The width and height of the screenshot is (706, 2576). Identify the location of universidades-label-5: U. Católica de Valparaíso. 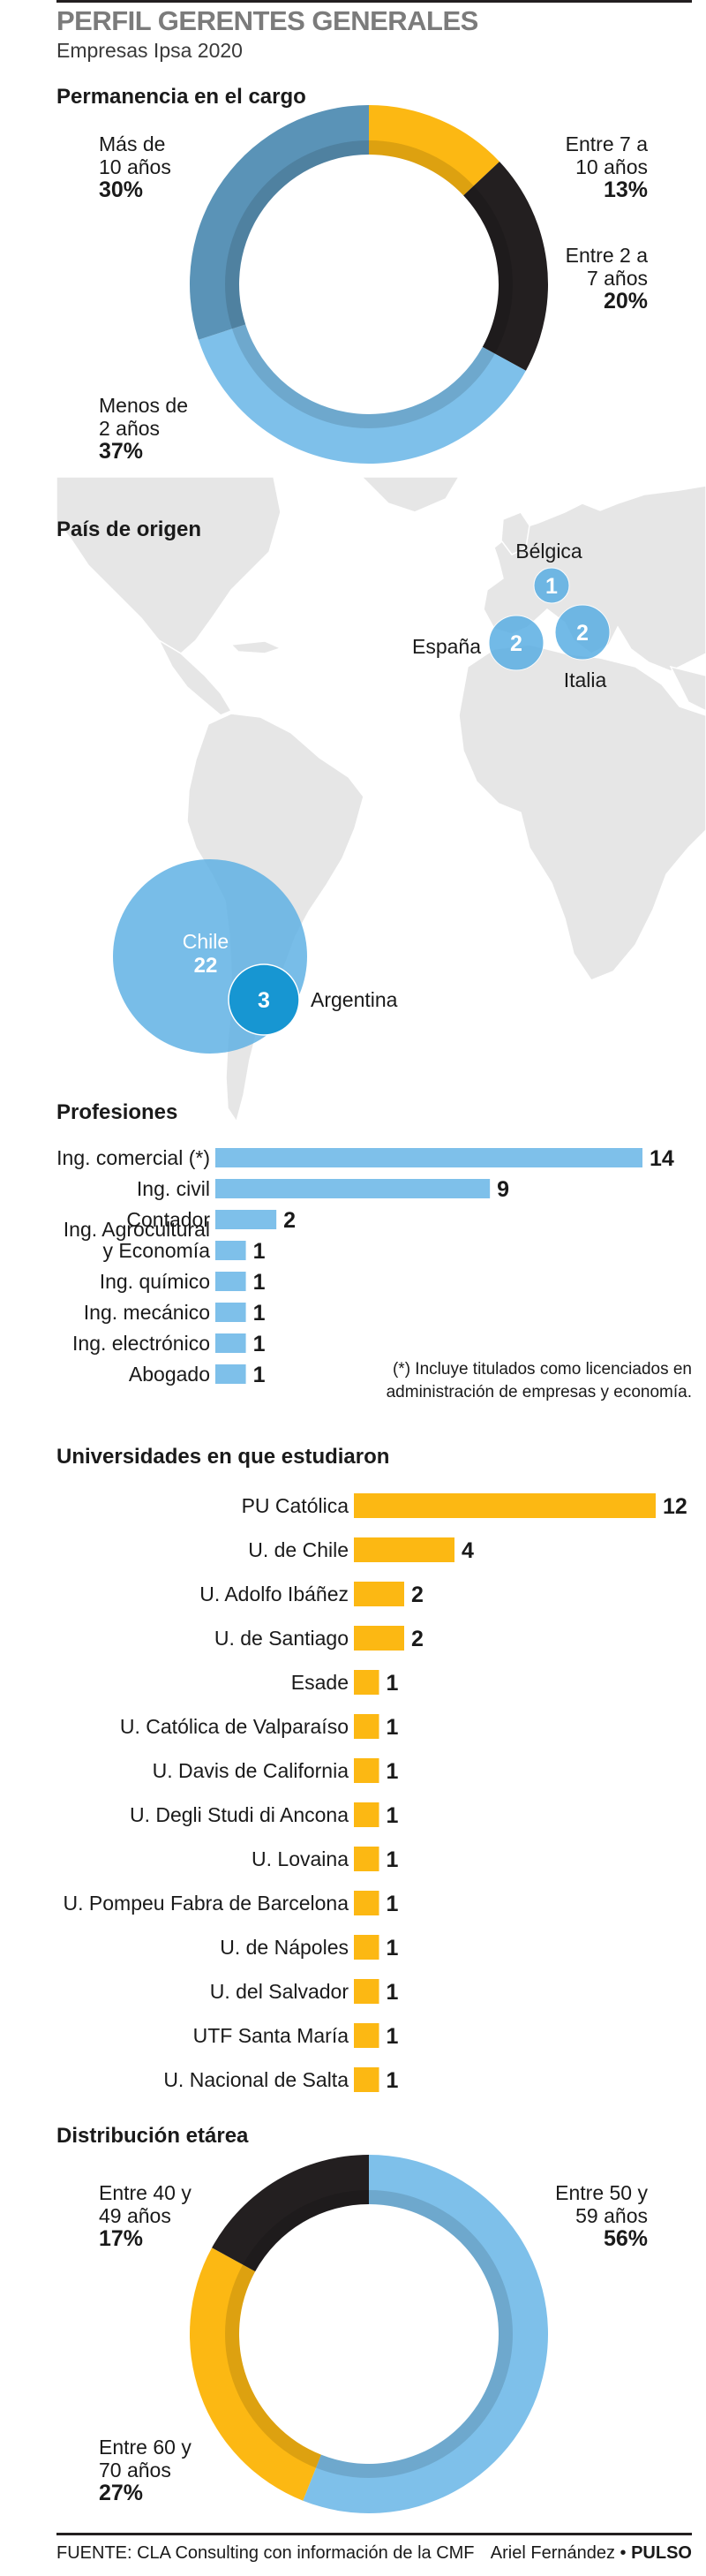
(234, 1726).